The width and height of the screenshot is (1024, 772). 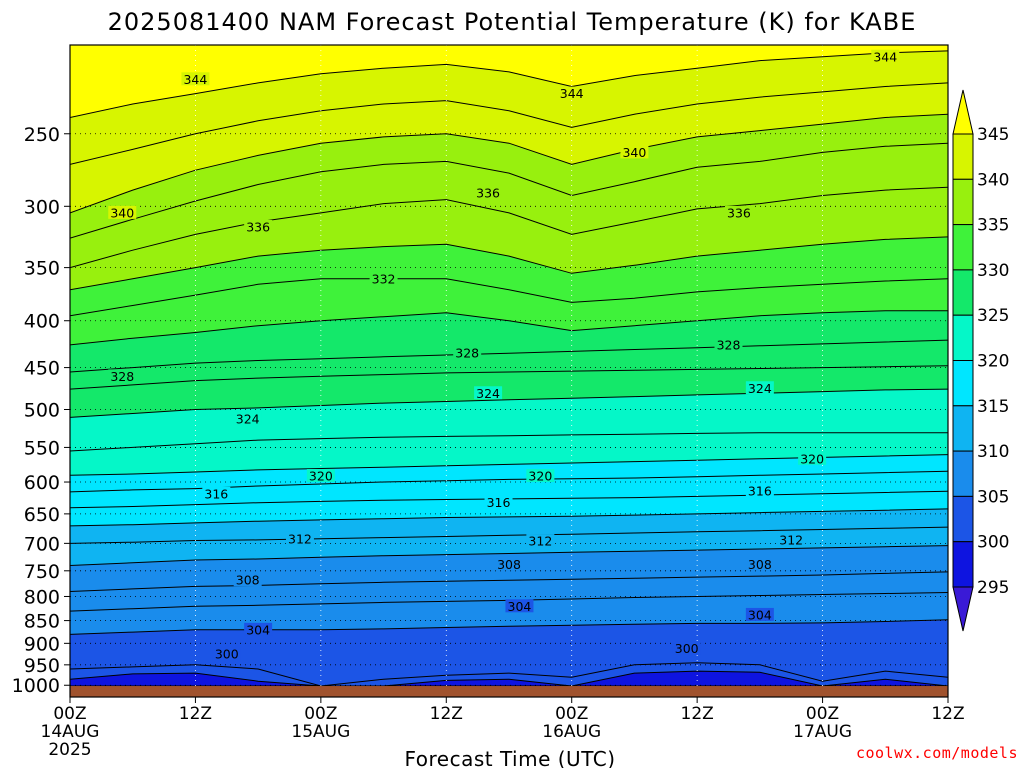 I want to click on x-tick-date: 16AUG, so click(x=571, y=732).